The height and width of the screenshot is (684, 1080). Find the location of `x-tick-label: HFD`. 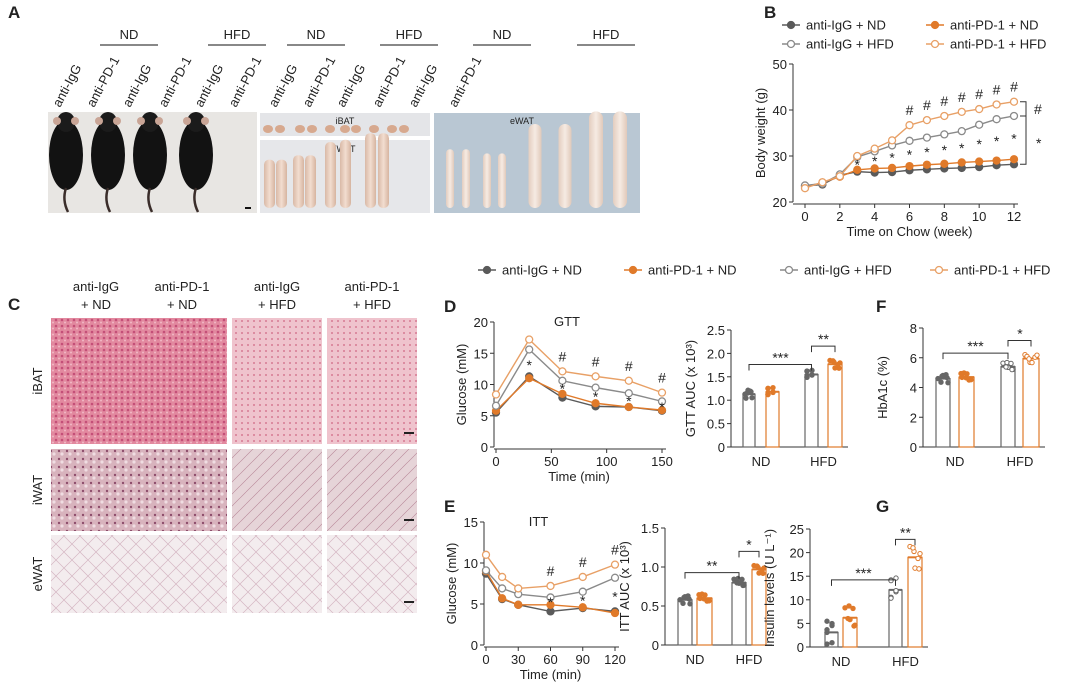

x-tick-label: HFD is located at coordinates (823, 461).